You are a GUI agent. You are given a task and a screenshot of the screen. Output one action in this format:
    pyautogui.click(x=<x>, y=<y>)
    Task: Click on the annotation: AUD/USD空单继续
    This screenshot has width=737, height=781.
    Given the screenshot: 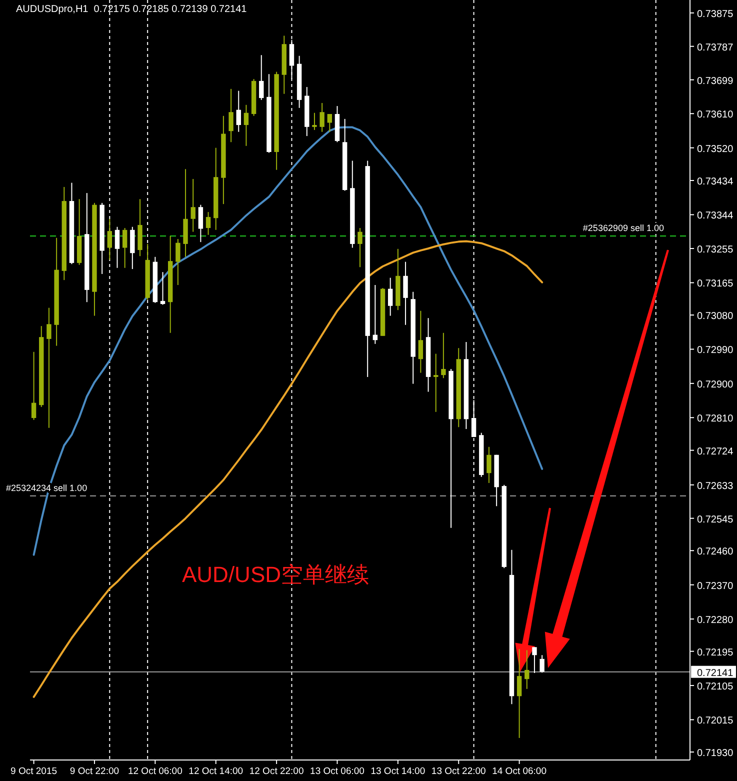 What is the action you would take?
    pyautogui.click(x=276, y=574)
    